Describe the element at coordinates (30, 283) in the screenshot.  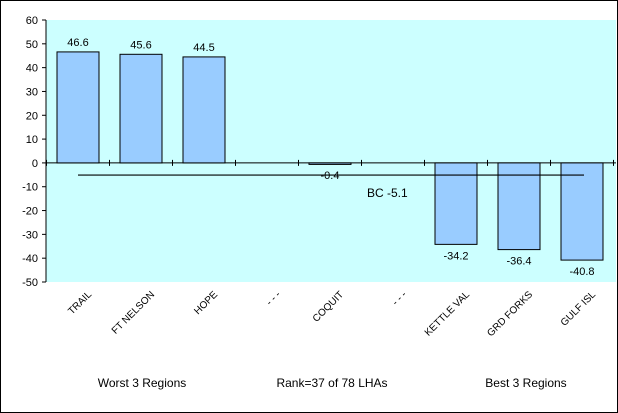
I see `y-tick-label: -50` at that location.